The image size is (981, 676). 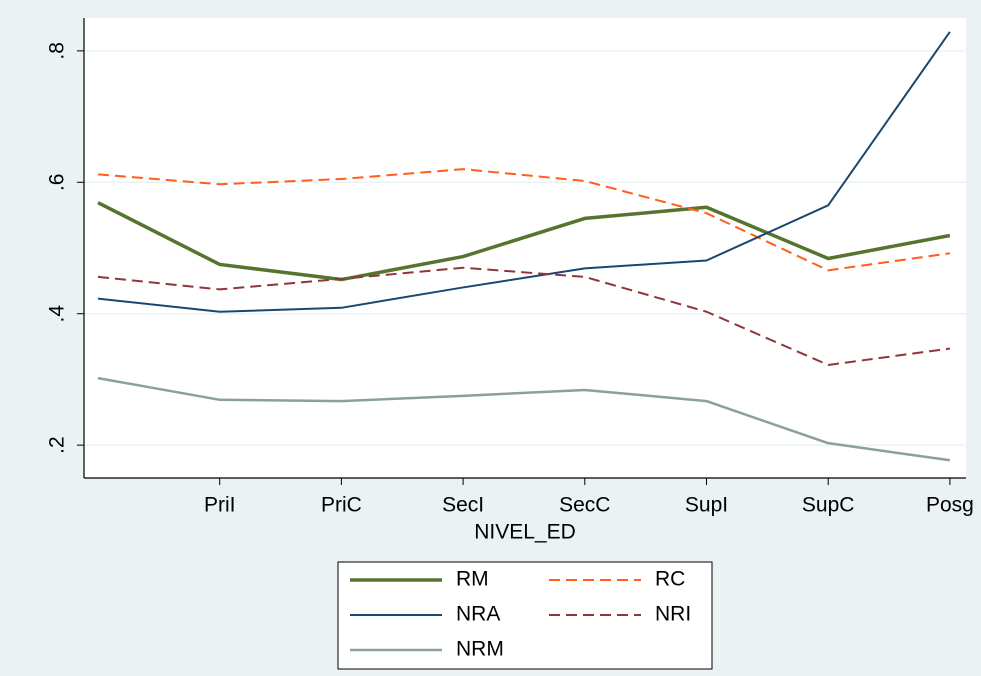 What do you see at coordinates (670, 579) in the screenshot?
I see `legend-label: RC` at bounding box center [670, 579].